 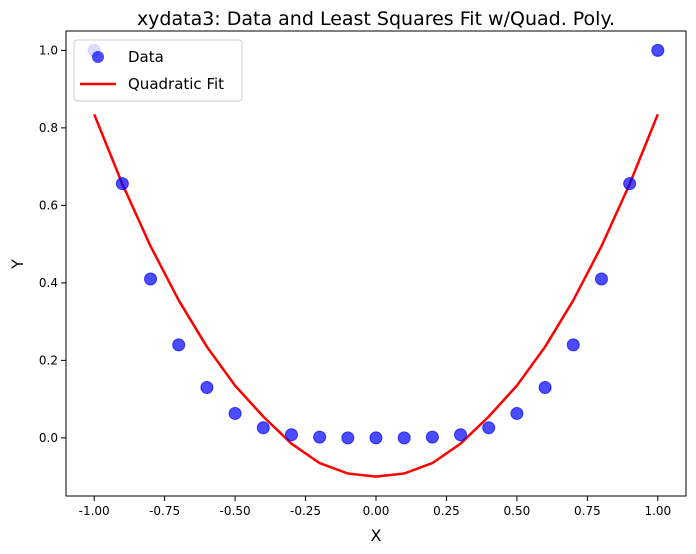 I want to click on x-tick-label: 0.25, so click(x=446, y=511).